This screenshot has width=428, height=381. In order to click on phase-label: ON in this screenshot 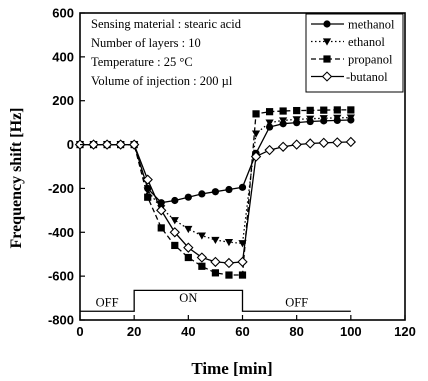, I will do `click(188, 298)`.